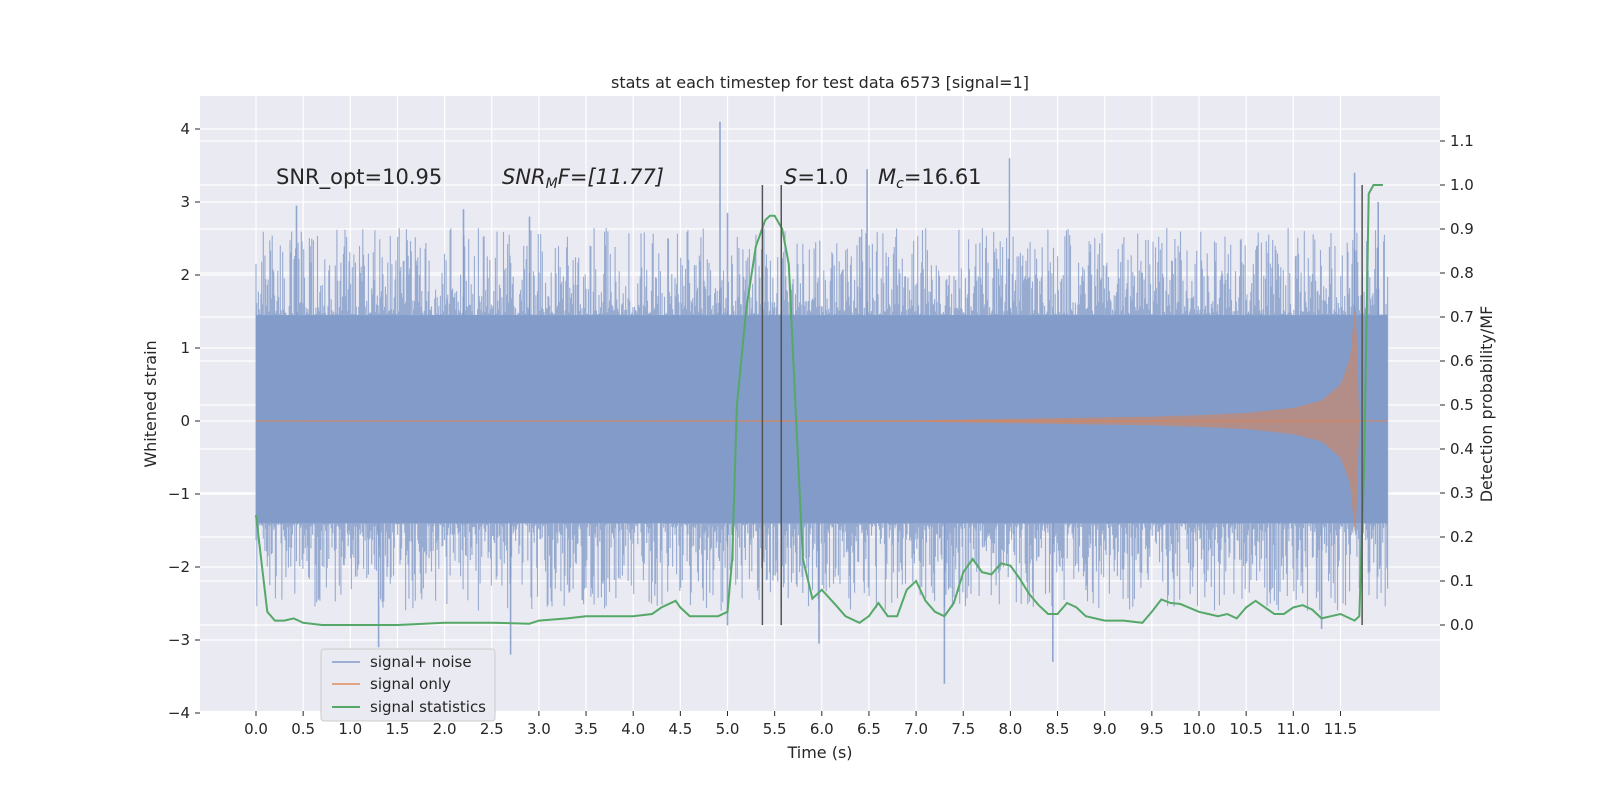  Describe the element at coordinates (1462, 185) in the screenshot. I see `y-right-tick-label: 1.0` at that location.